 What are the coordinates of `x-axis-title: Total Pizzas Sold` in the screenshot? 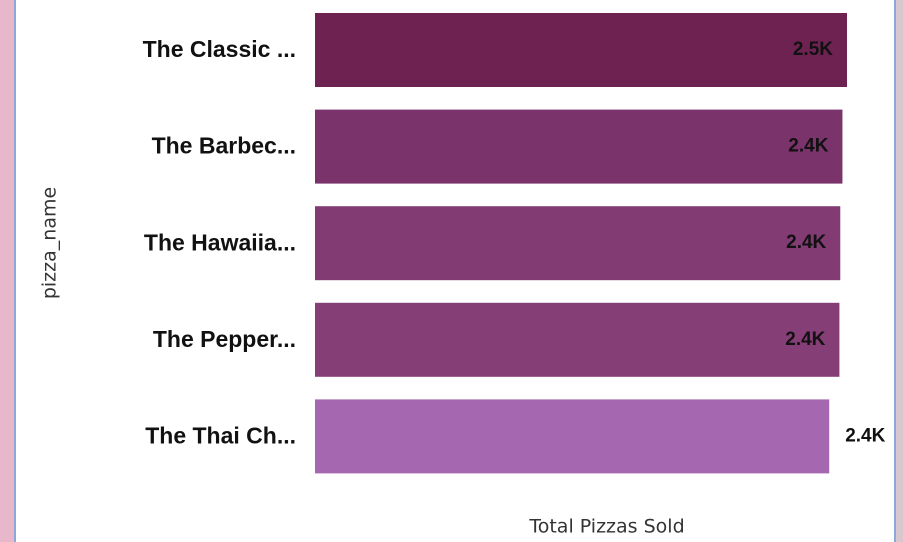 It's located at (606, 527).